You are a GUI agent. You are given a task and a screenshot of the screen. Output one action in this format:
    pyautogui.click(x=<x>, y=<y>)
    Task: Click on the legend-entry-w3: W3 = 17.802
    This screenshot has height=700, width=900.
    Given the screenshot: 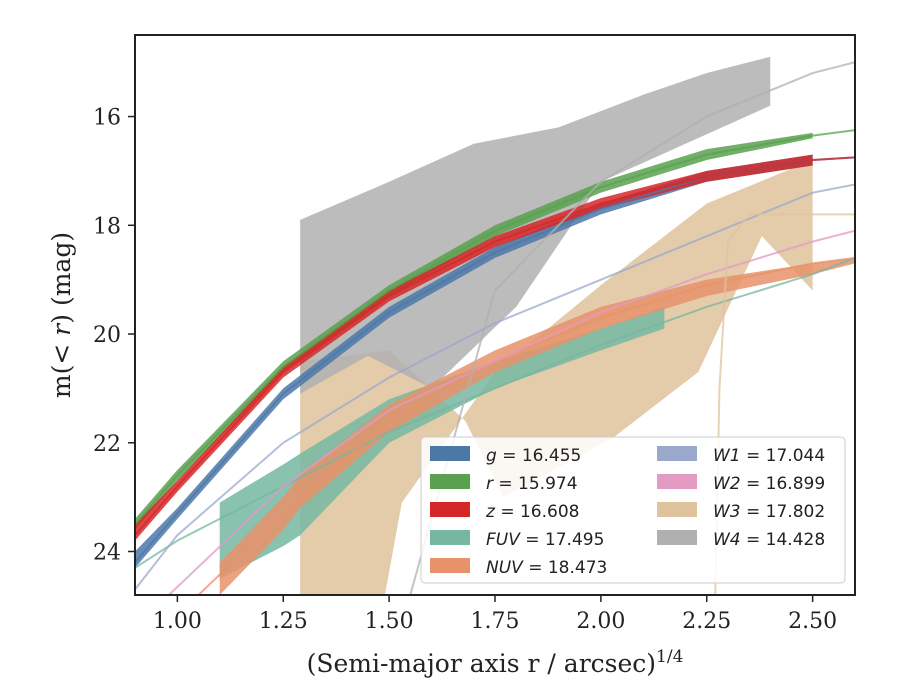 What is the action you would take?
    pyautogui.click(x=741, y=512)
    